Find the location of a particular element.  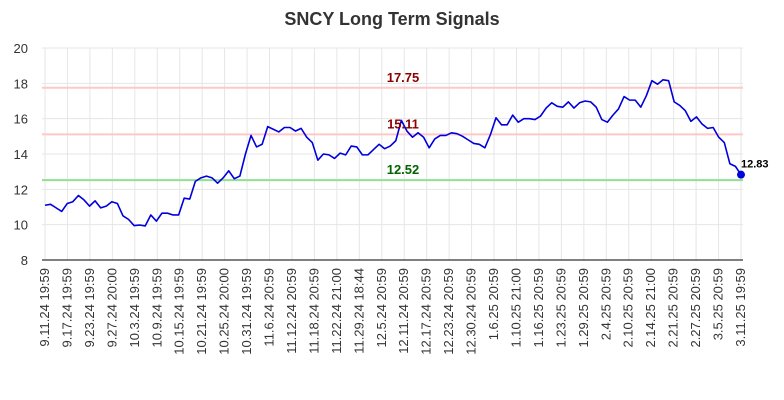

x-tick-label: 9.11.24 19:59 is located at coordinates (44, 307).